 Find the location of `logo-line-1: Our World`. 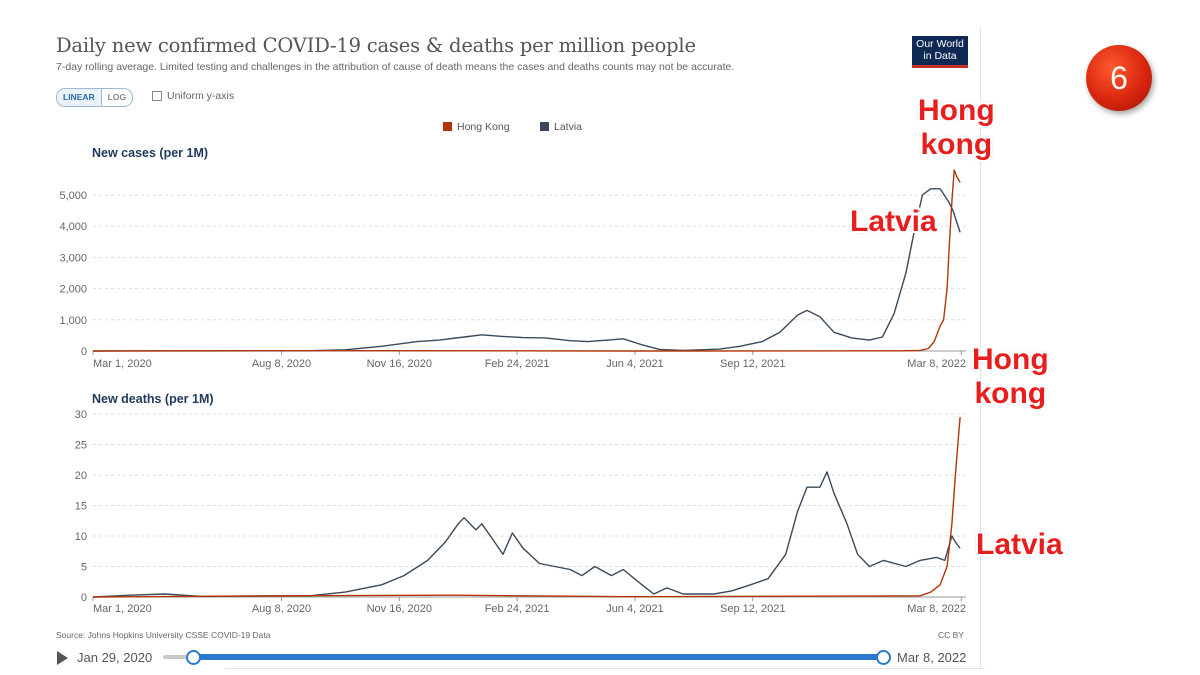

logo-line-1: Our World is located at coordinates (940, 44).